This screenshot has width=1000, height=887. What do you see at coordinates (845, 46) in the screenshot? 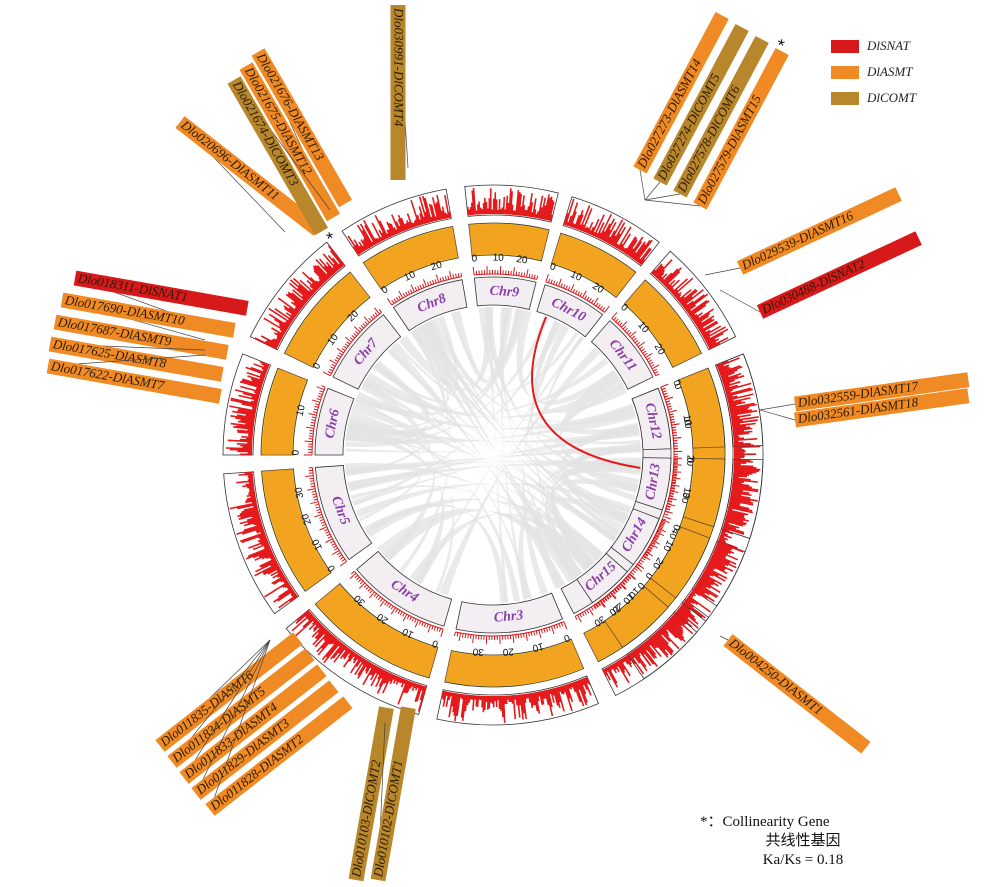
I see `legend-swatch-snat` at bounding box center [845, 46].